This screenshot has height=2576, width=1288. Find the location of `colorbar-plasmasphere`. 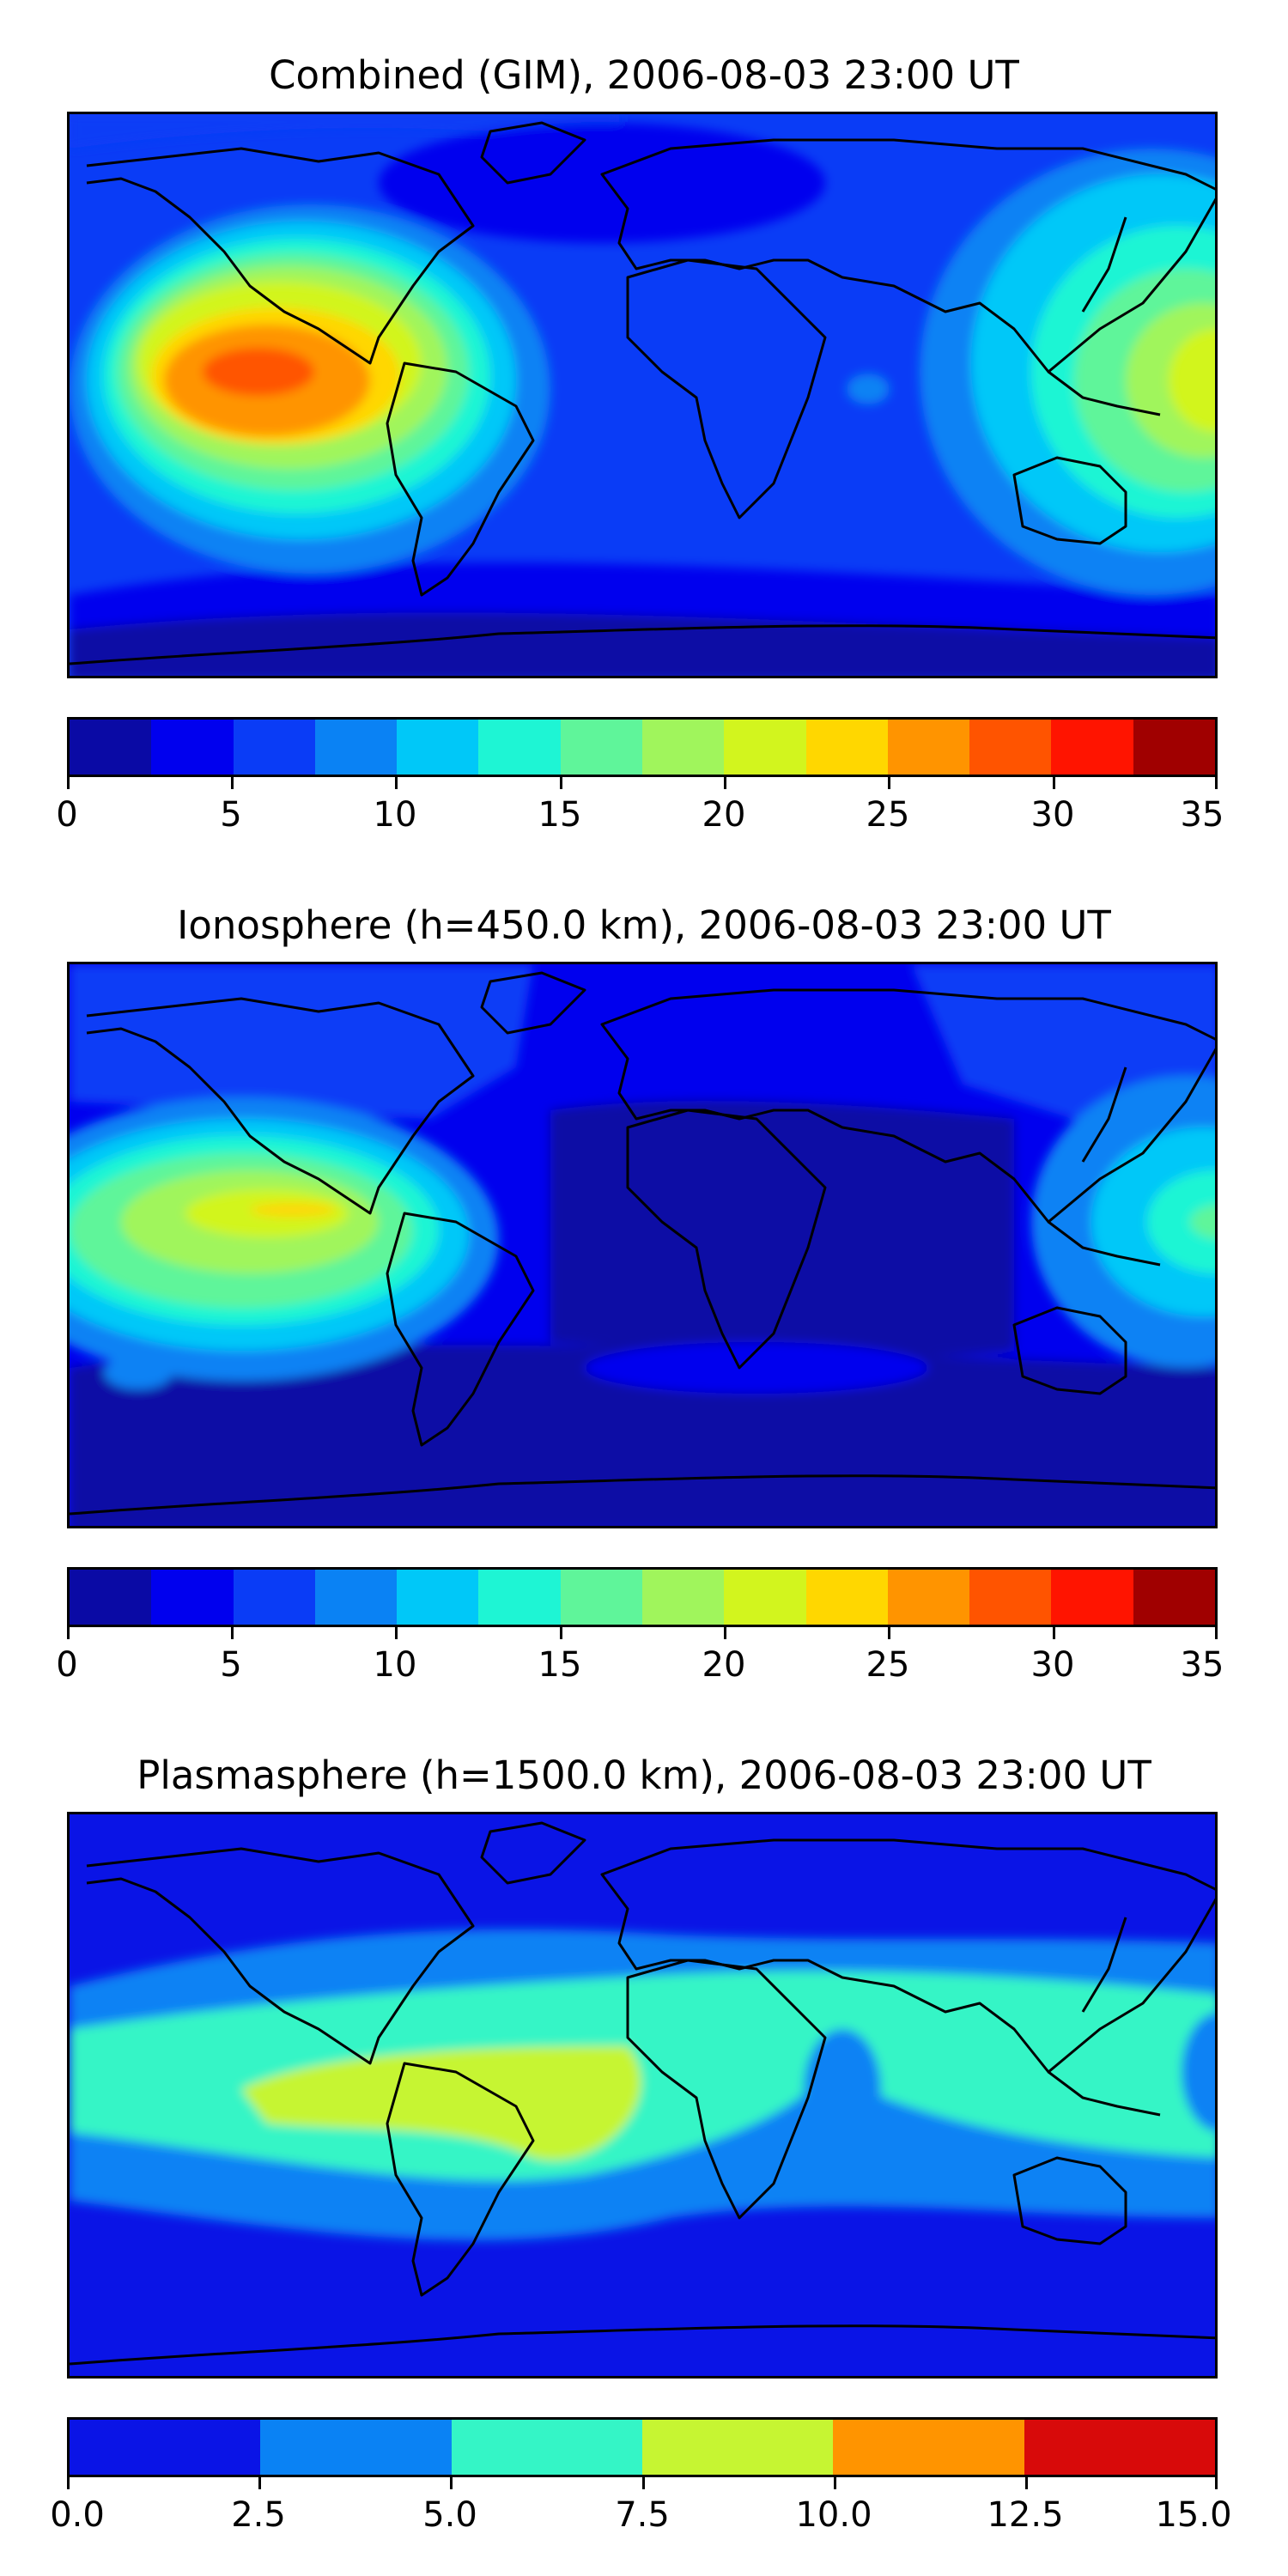

colorbar-plasmasphere is located at coordinates (642, 2447).